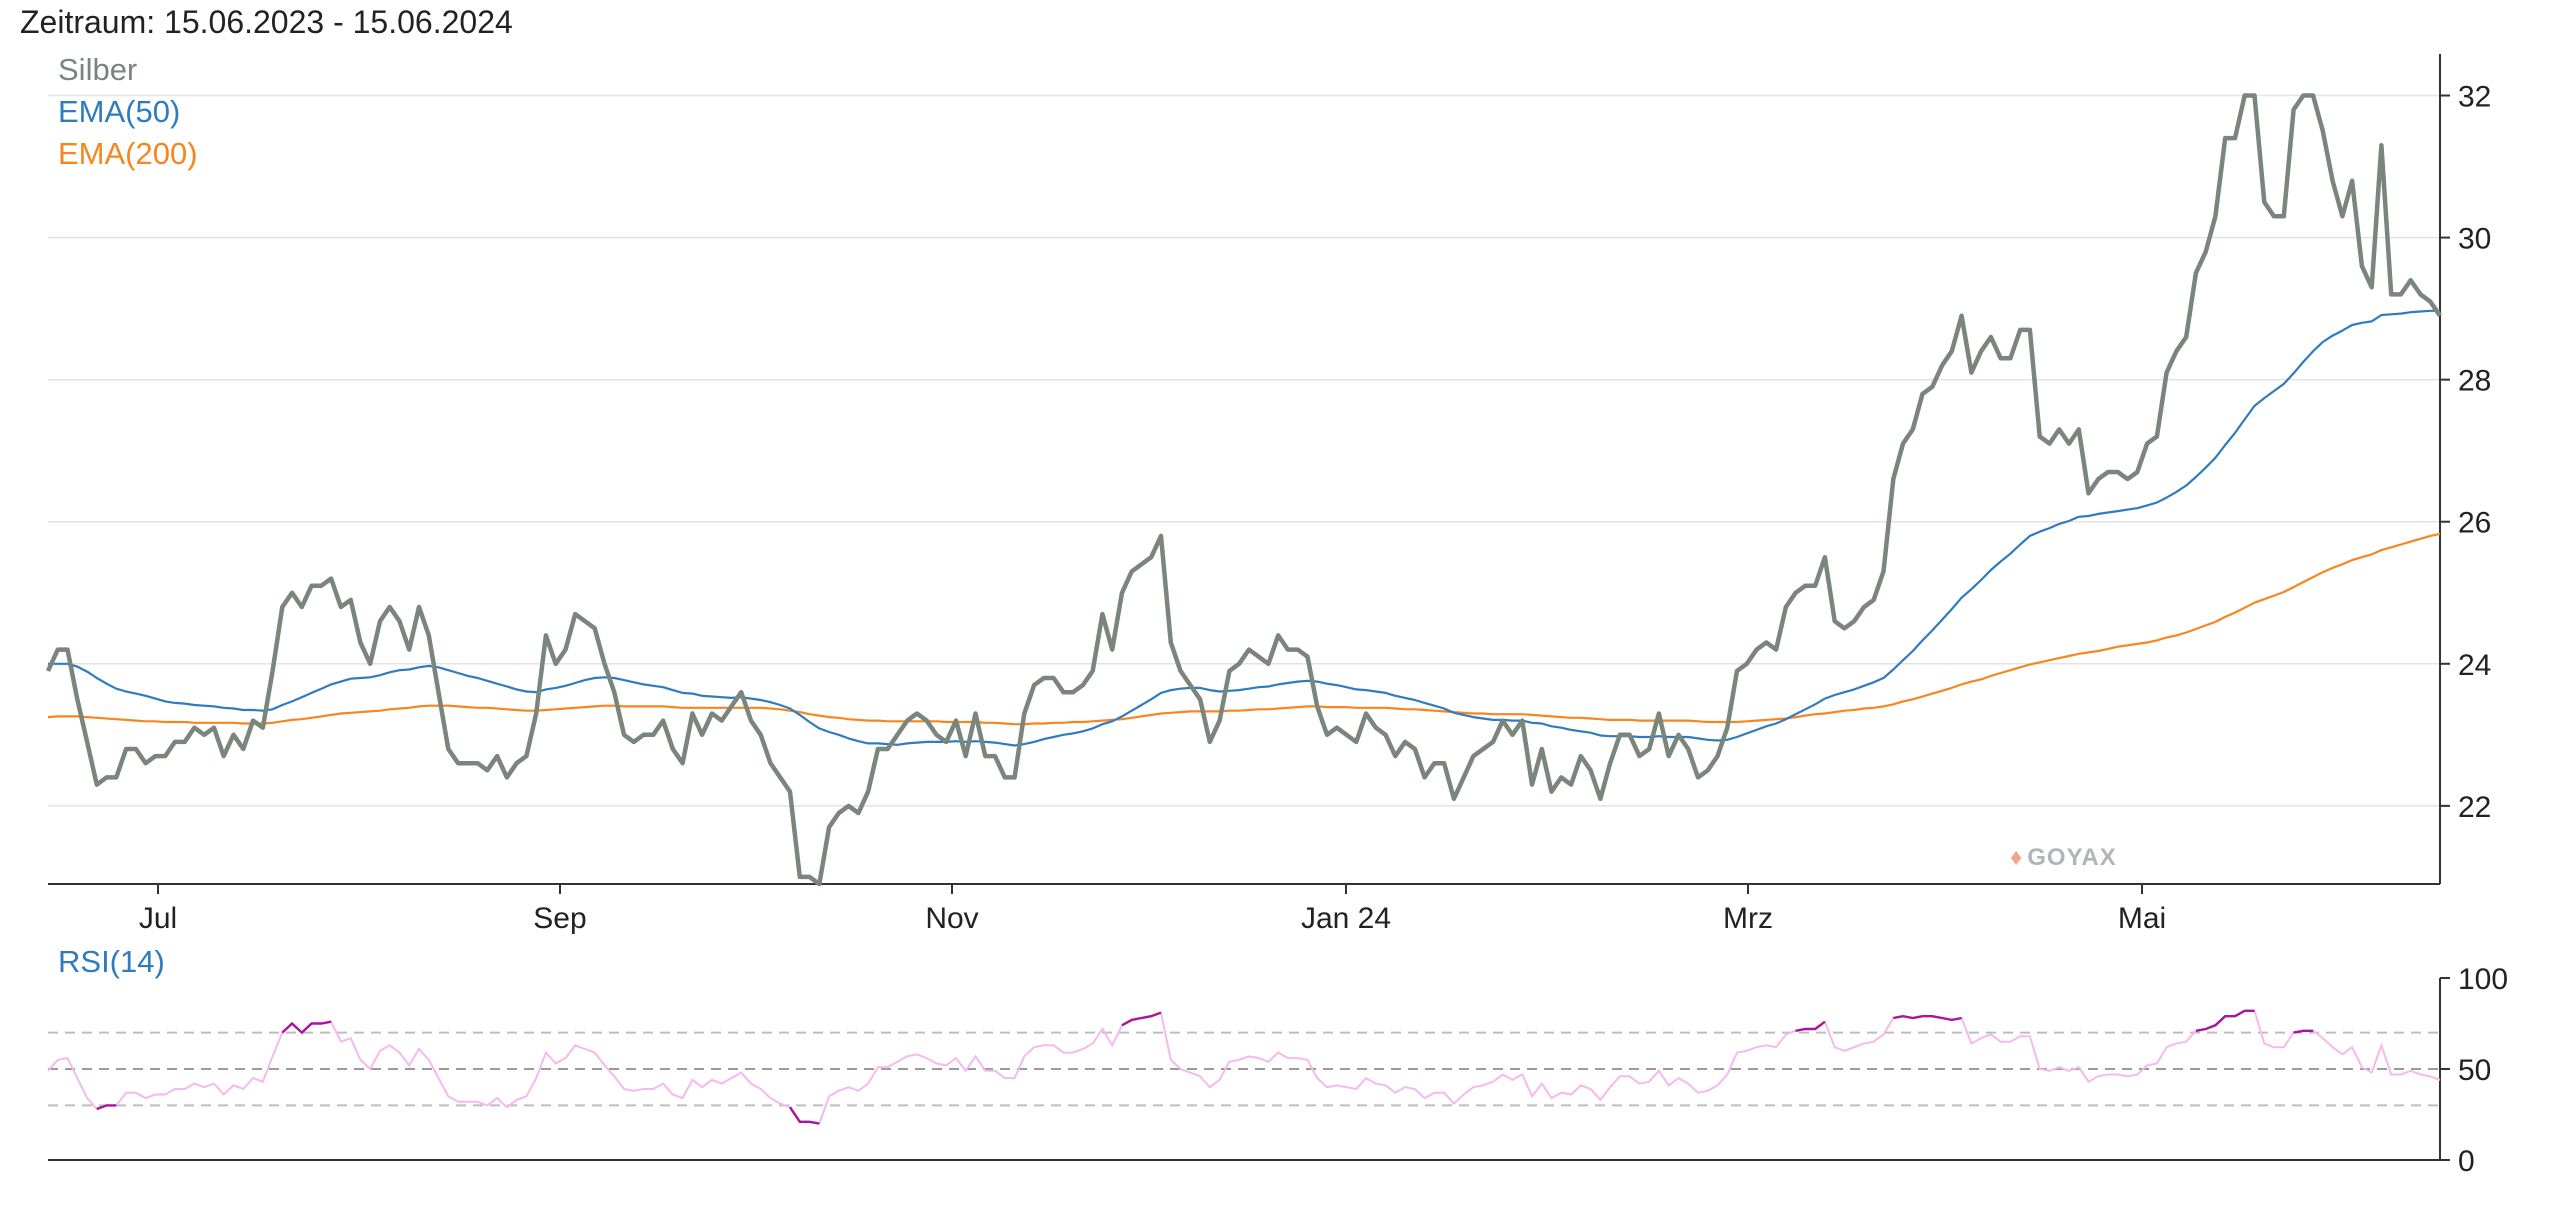 The image size is (2560, 1228). I want to click on x-tick-label: Sep, so click(559, 918).